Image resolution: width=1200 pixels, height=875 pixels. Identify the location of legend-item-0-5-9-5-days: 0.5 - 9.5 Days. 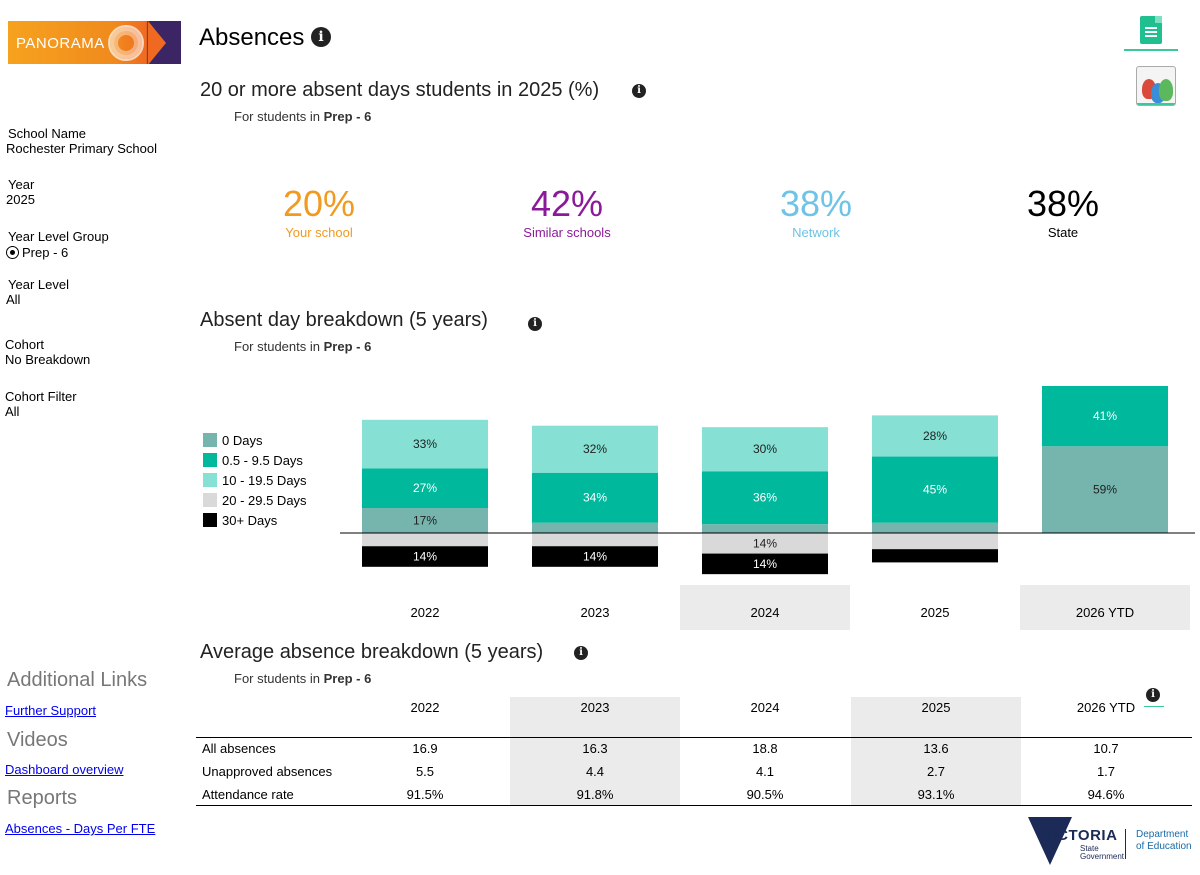
(253, 460).